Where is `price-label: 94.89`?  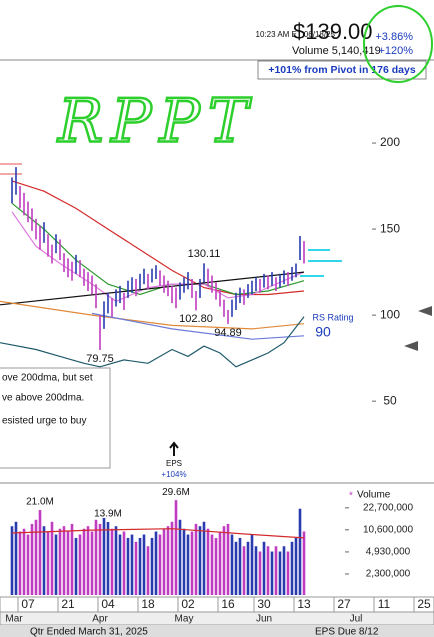 price-label: 94.89 is located at coordinates (228, 333).